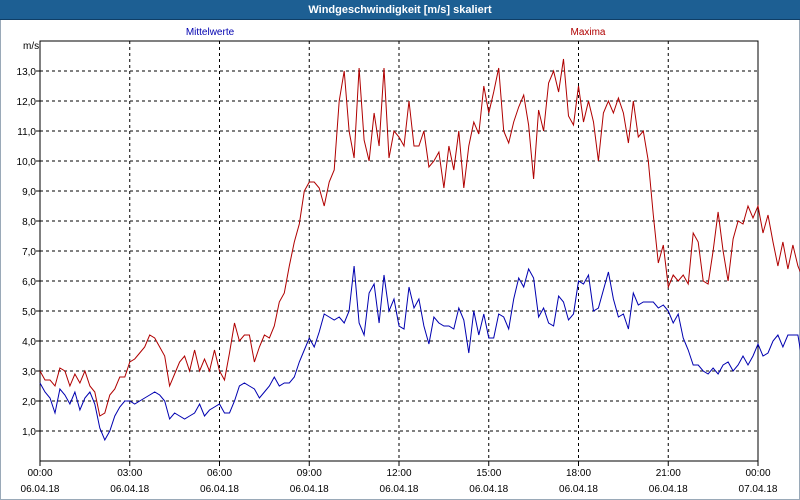 The height and width of the screenshot is (500, 800). What do you see at coordinates (219, 473) in the screenshot?
I see `x-tick-time-label: 06:00` at bounding box center [219, 473].